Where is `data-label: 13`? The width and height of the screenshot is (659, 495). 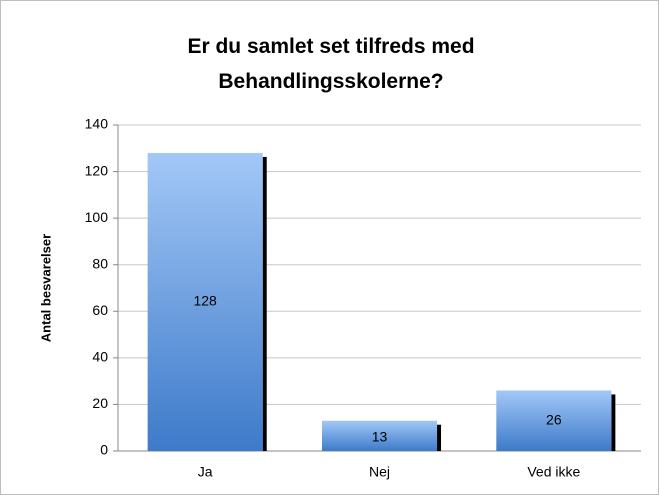
data-label: 13 is located at coordinates (380, 437).